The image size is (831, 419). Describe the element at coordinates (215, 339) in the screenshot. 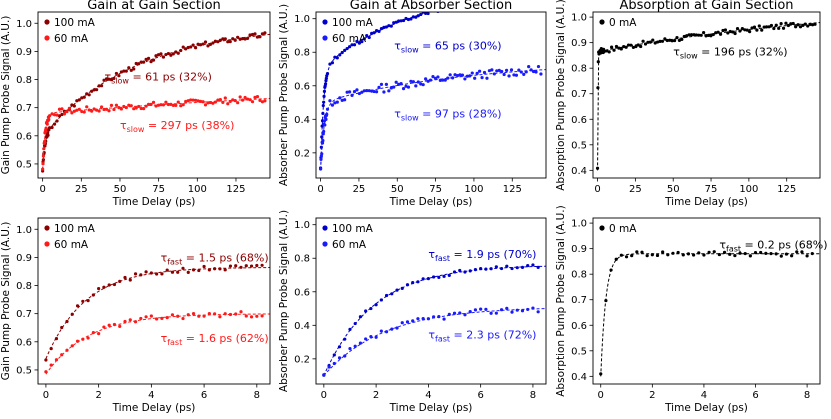

I see `tau-annotation: τfast = 1.6 ps (62%)` at that location.